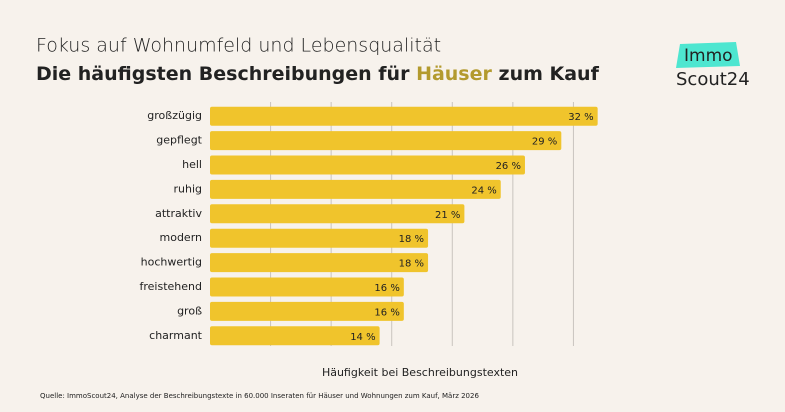 The image size is (785, 412). Describe the element at coordinates (580, 117) in the screenshot. I see `value-label: 32 %` at that location.